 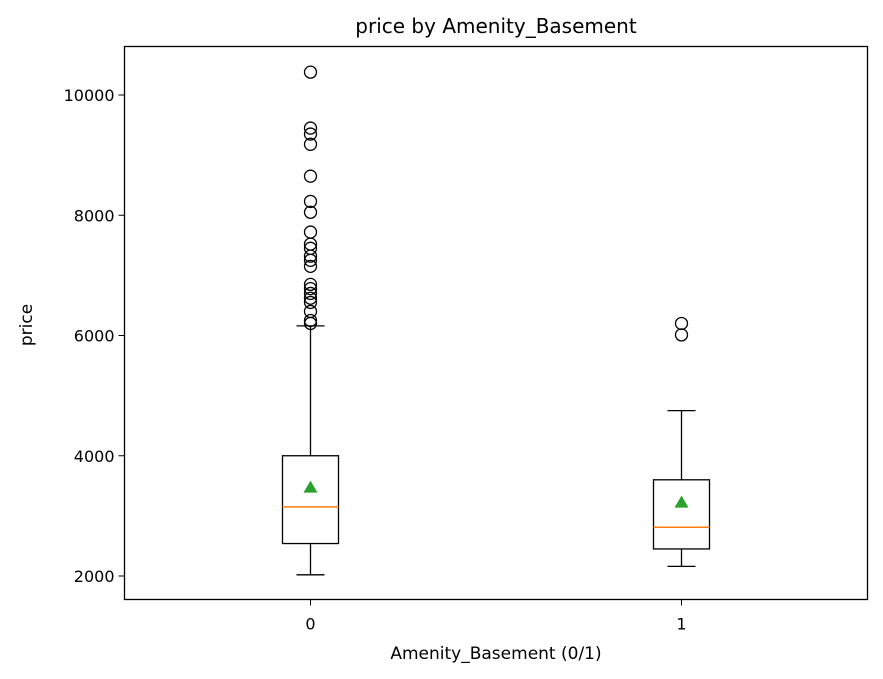 What do you see at coordinates (89, 95) in the screenshot?
I see `y-tick-label: 10000` at bounding box center [89, 95].